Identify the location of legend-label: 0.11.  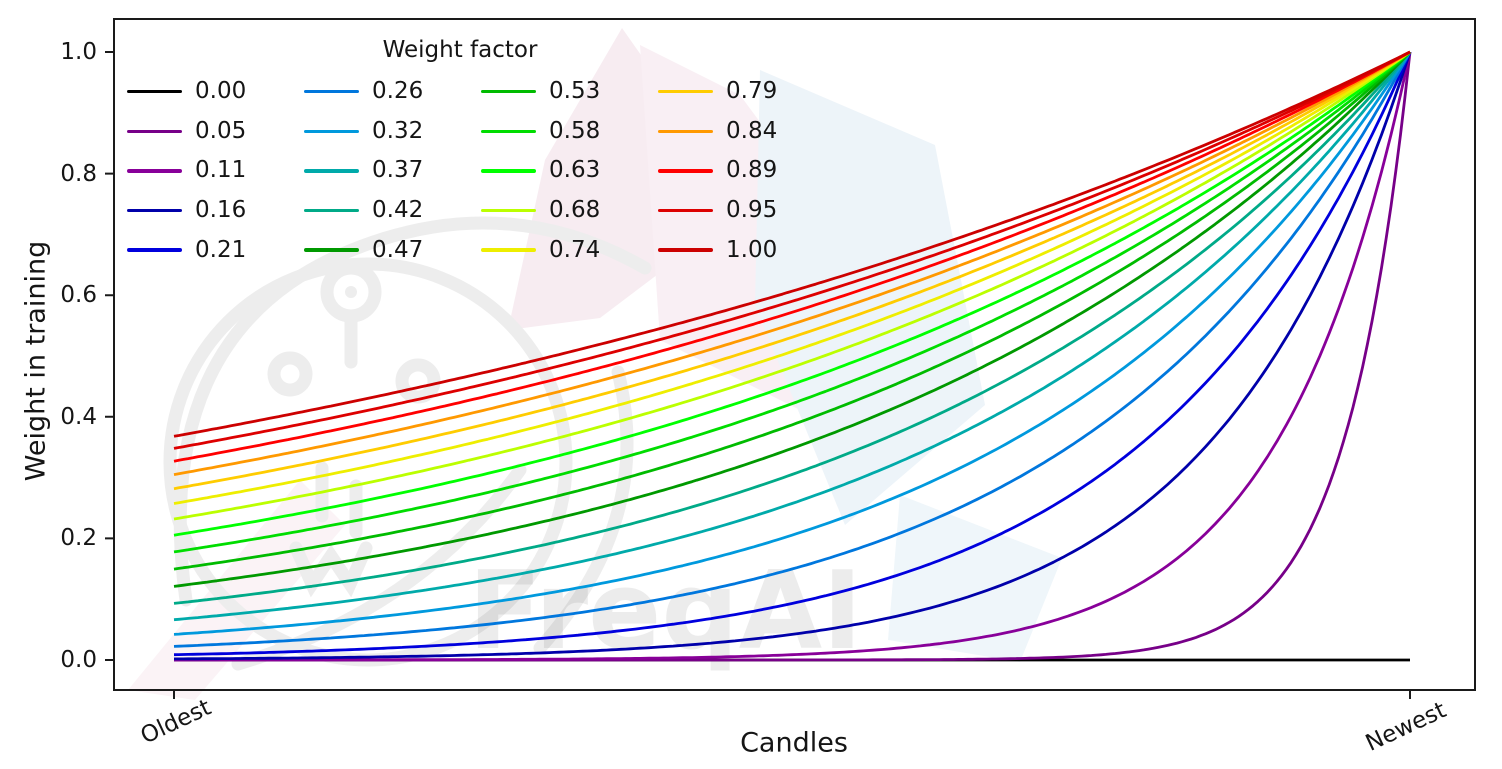
(221, 170).